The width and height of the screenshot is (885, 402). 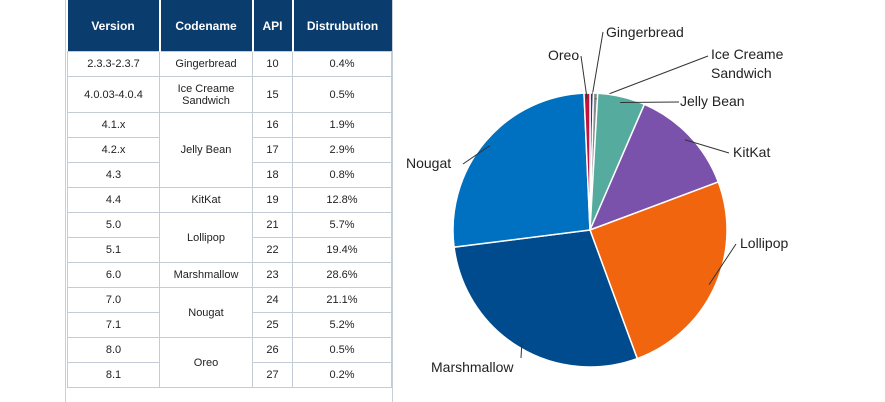 What do you see at coordinates (521, 170) in the screenshot?
I see `pie-slice-nougat` at bounding box center [521, 170].